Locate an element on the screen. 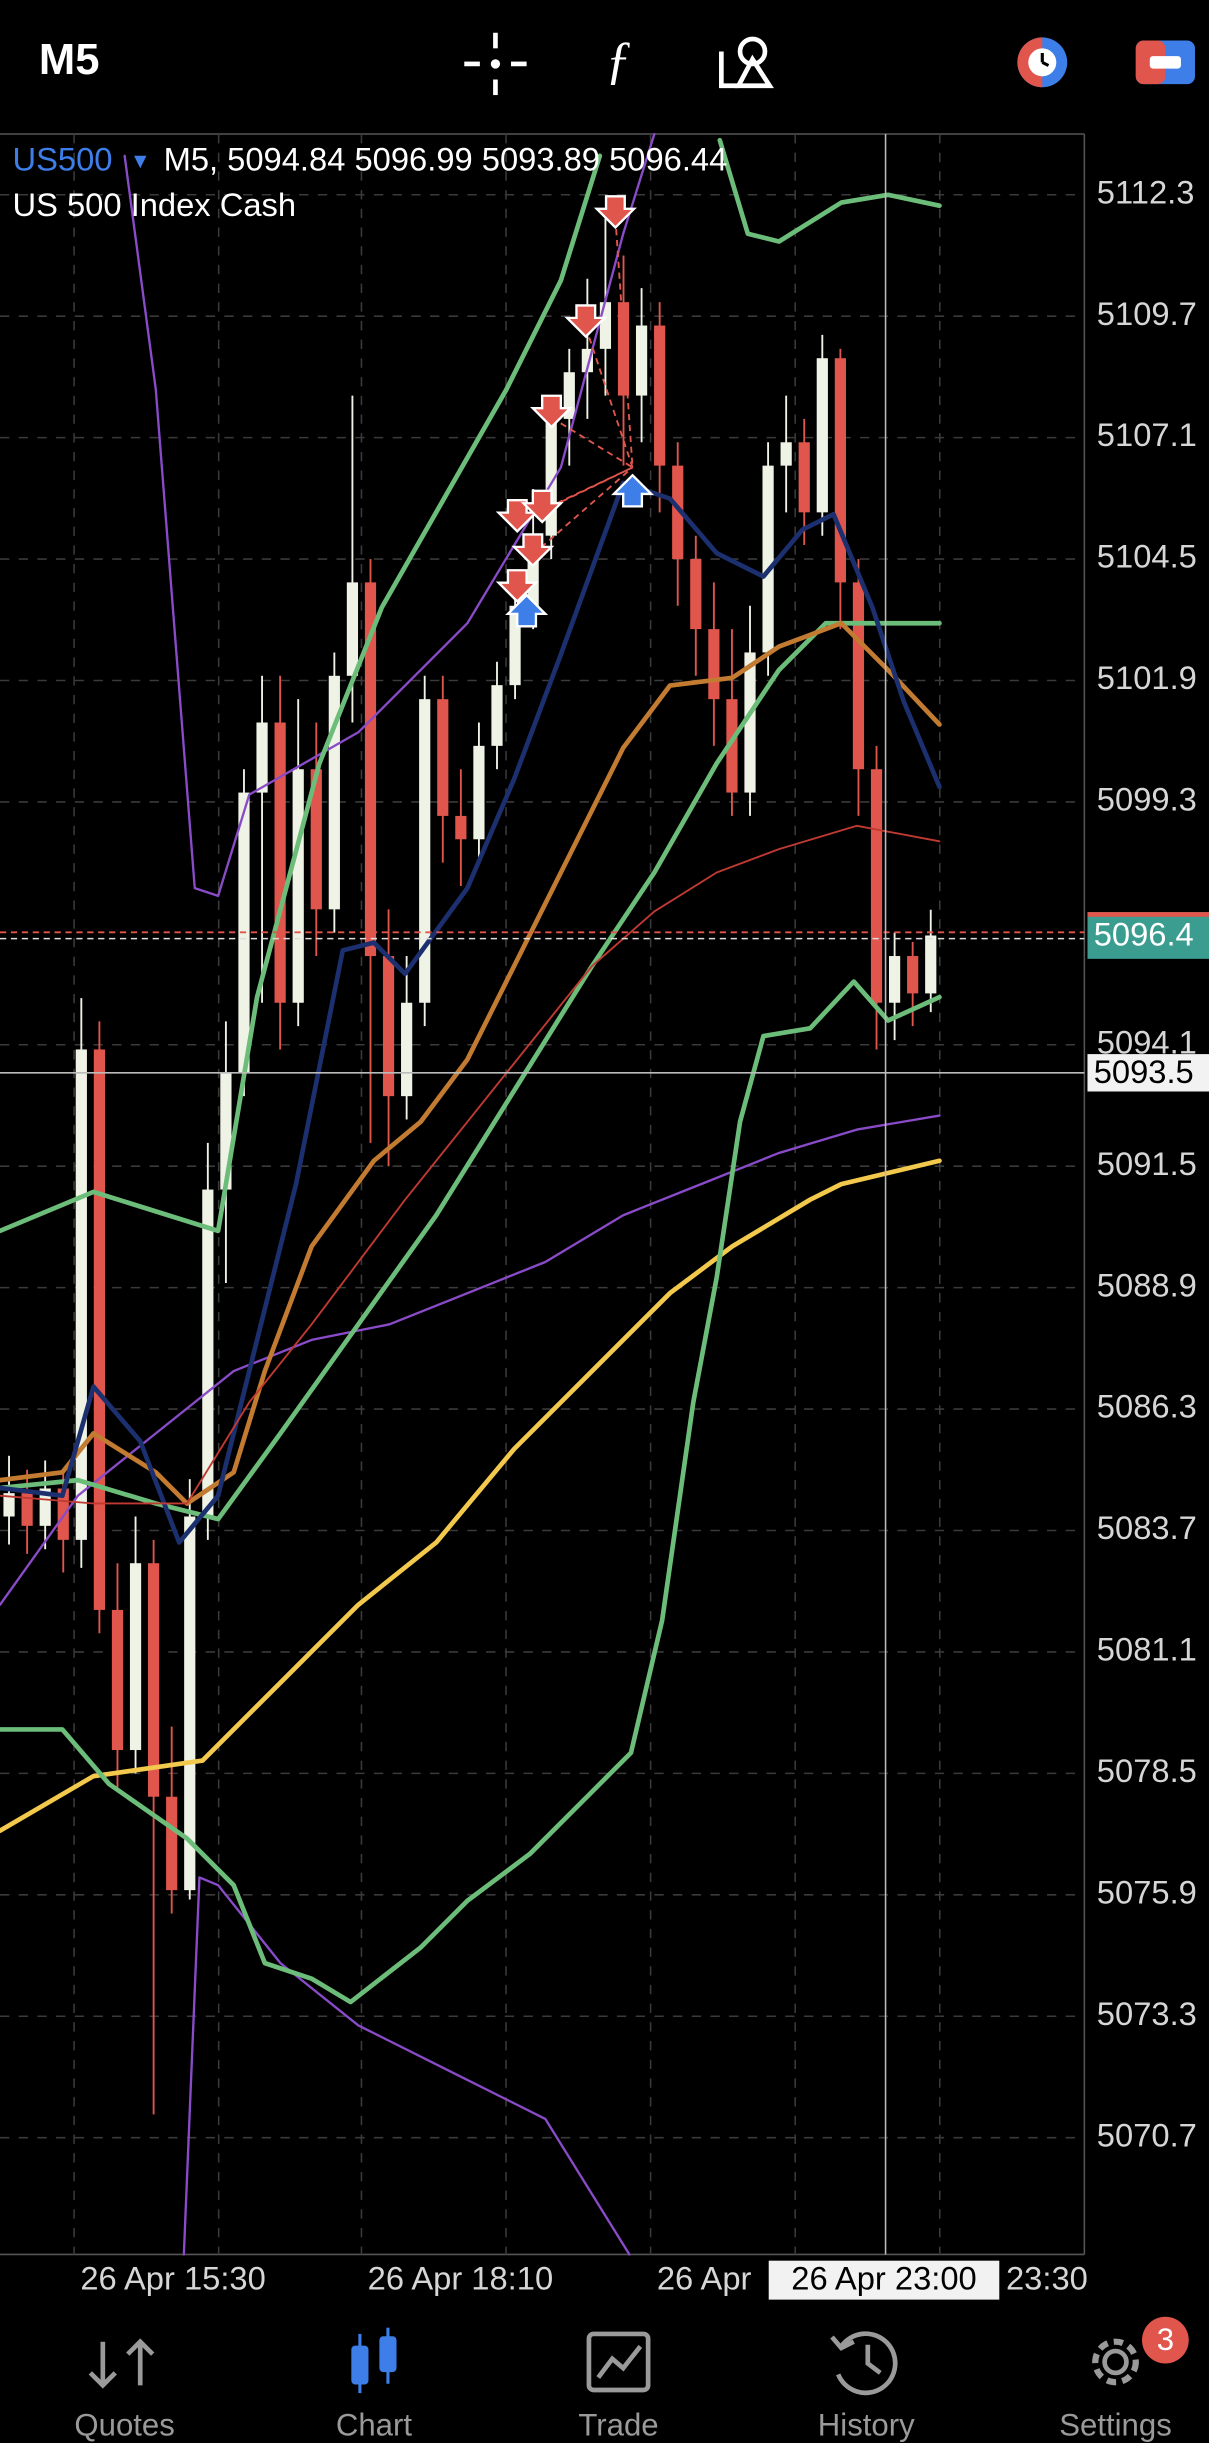  badge is located at coordinates (1165, 2340).